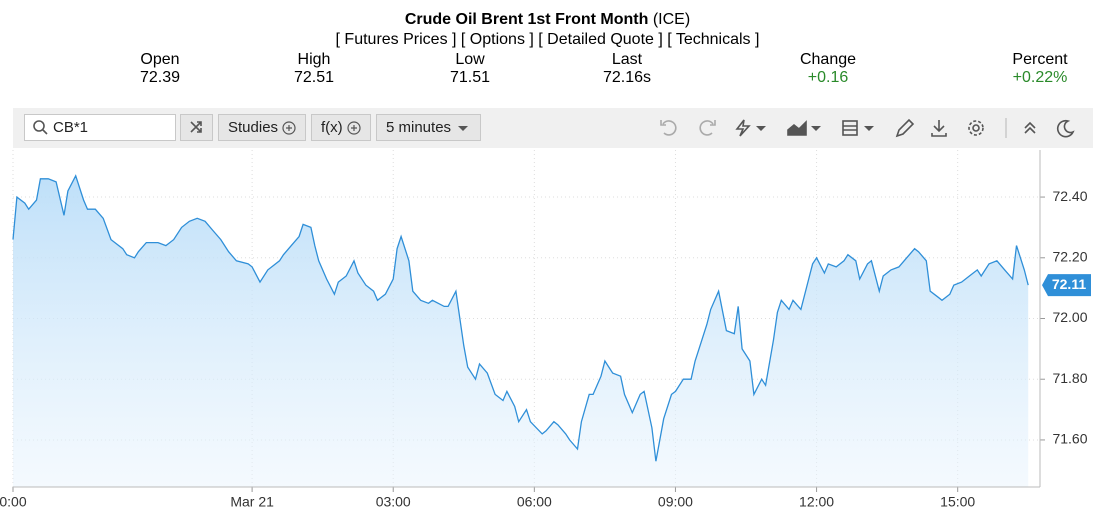 This screenshot has height=514, width=1095. What do you see at coordinates (1030, 127) in the screenshot?
I see `collapse-icon` at bounding box center [1030, 127].